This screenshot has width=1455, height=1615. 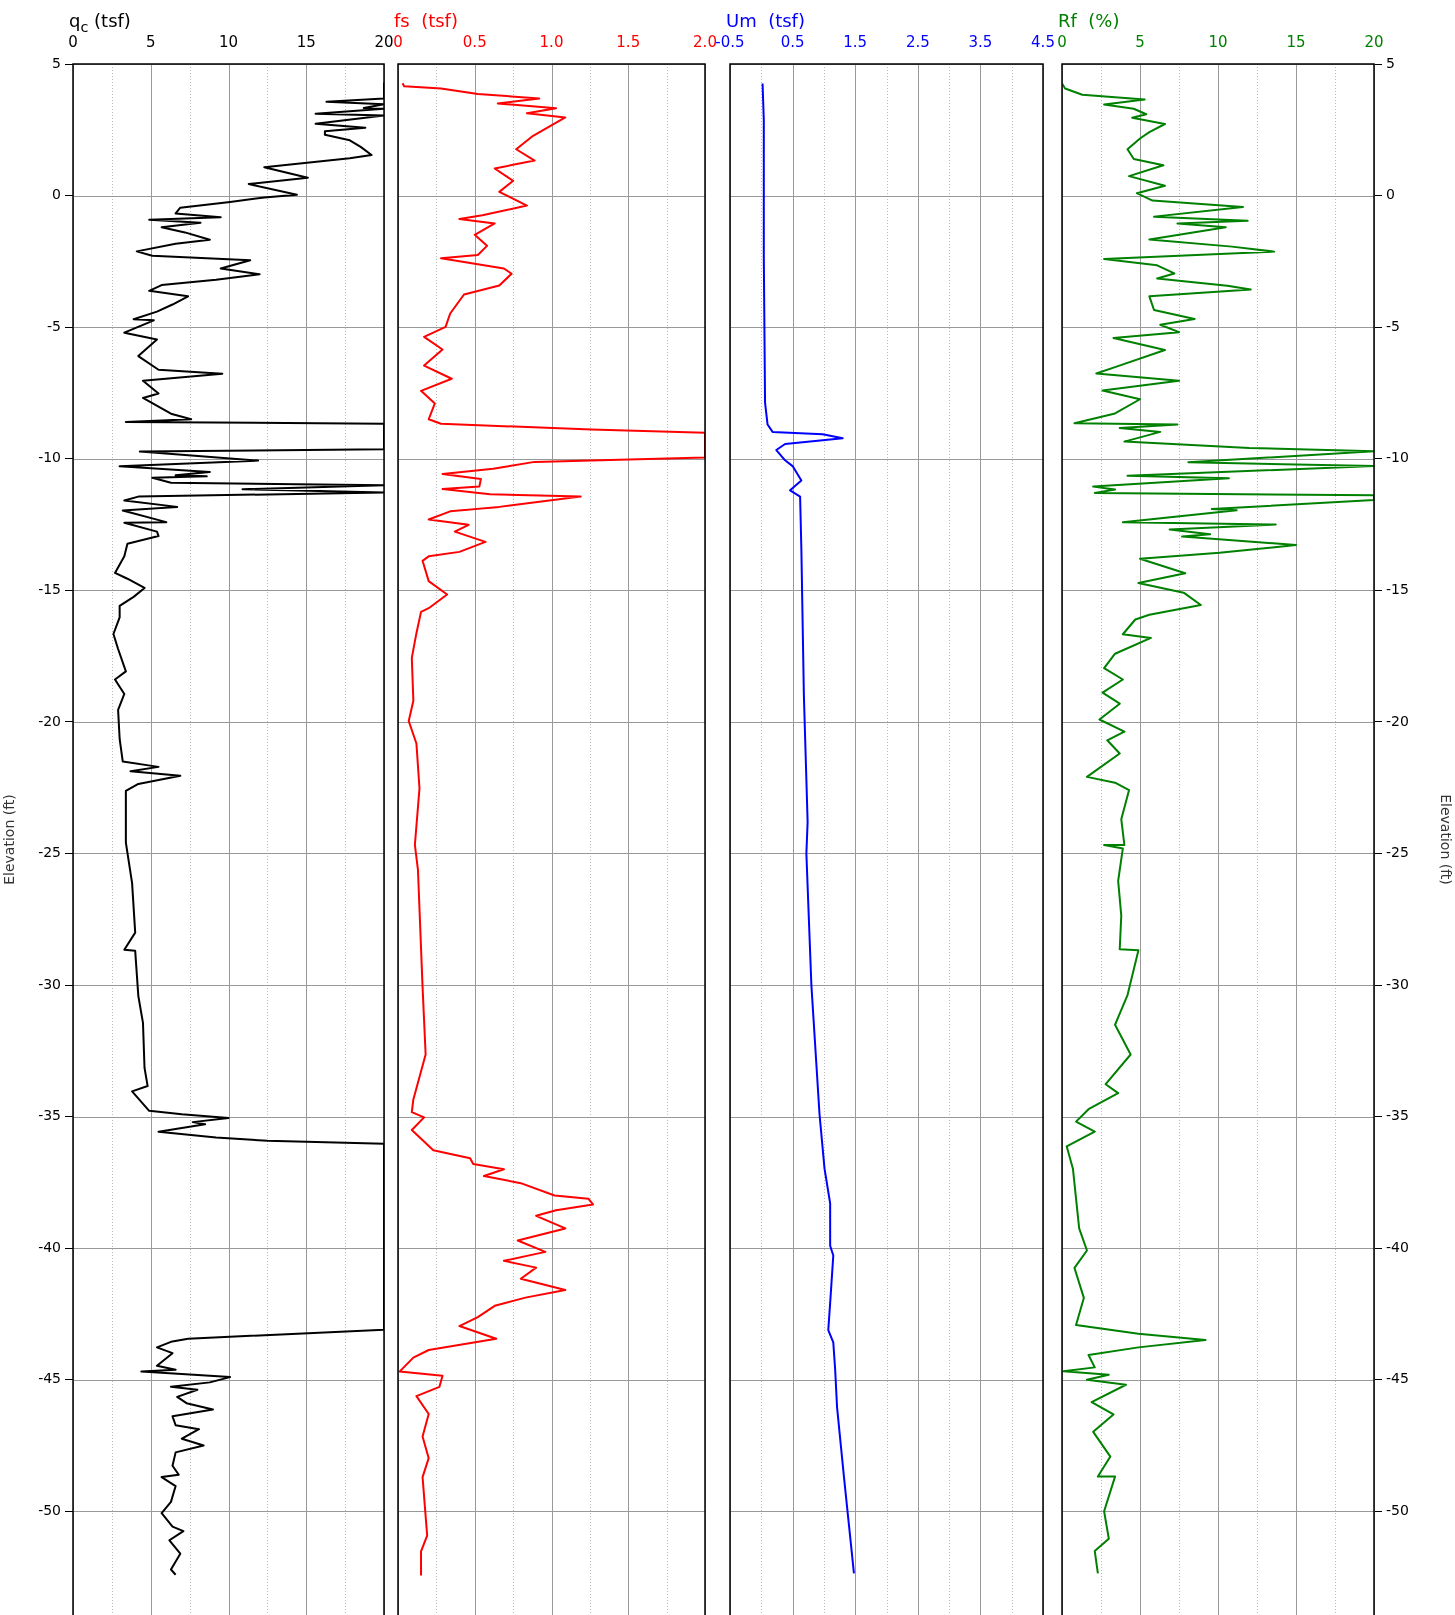 What do you see at coordinates (49, 1509) in the screenshot?
I see `y-tick-label: -50` at bounding box center [49, 1509].